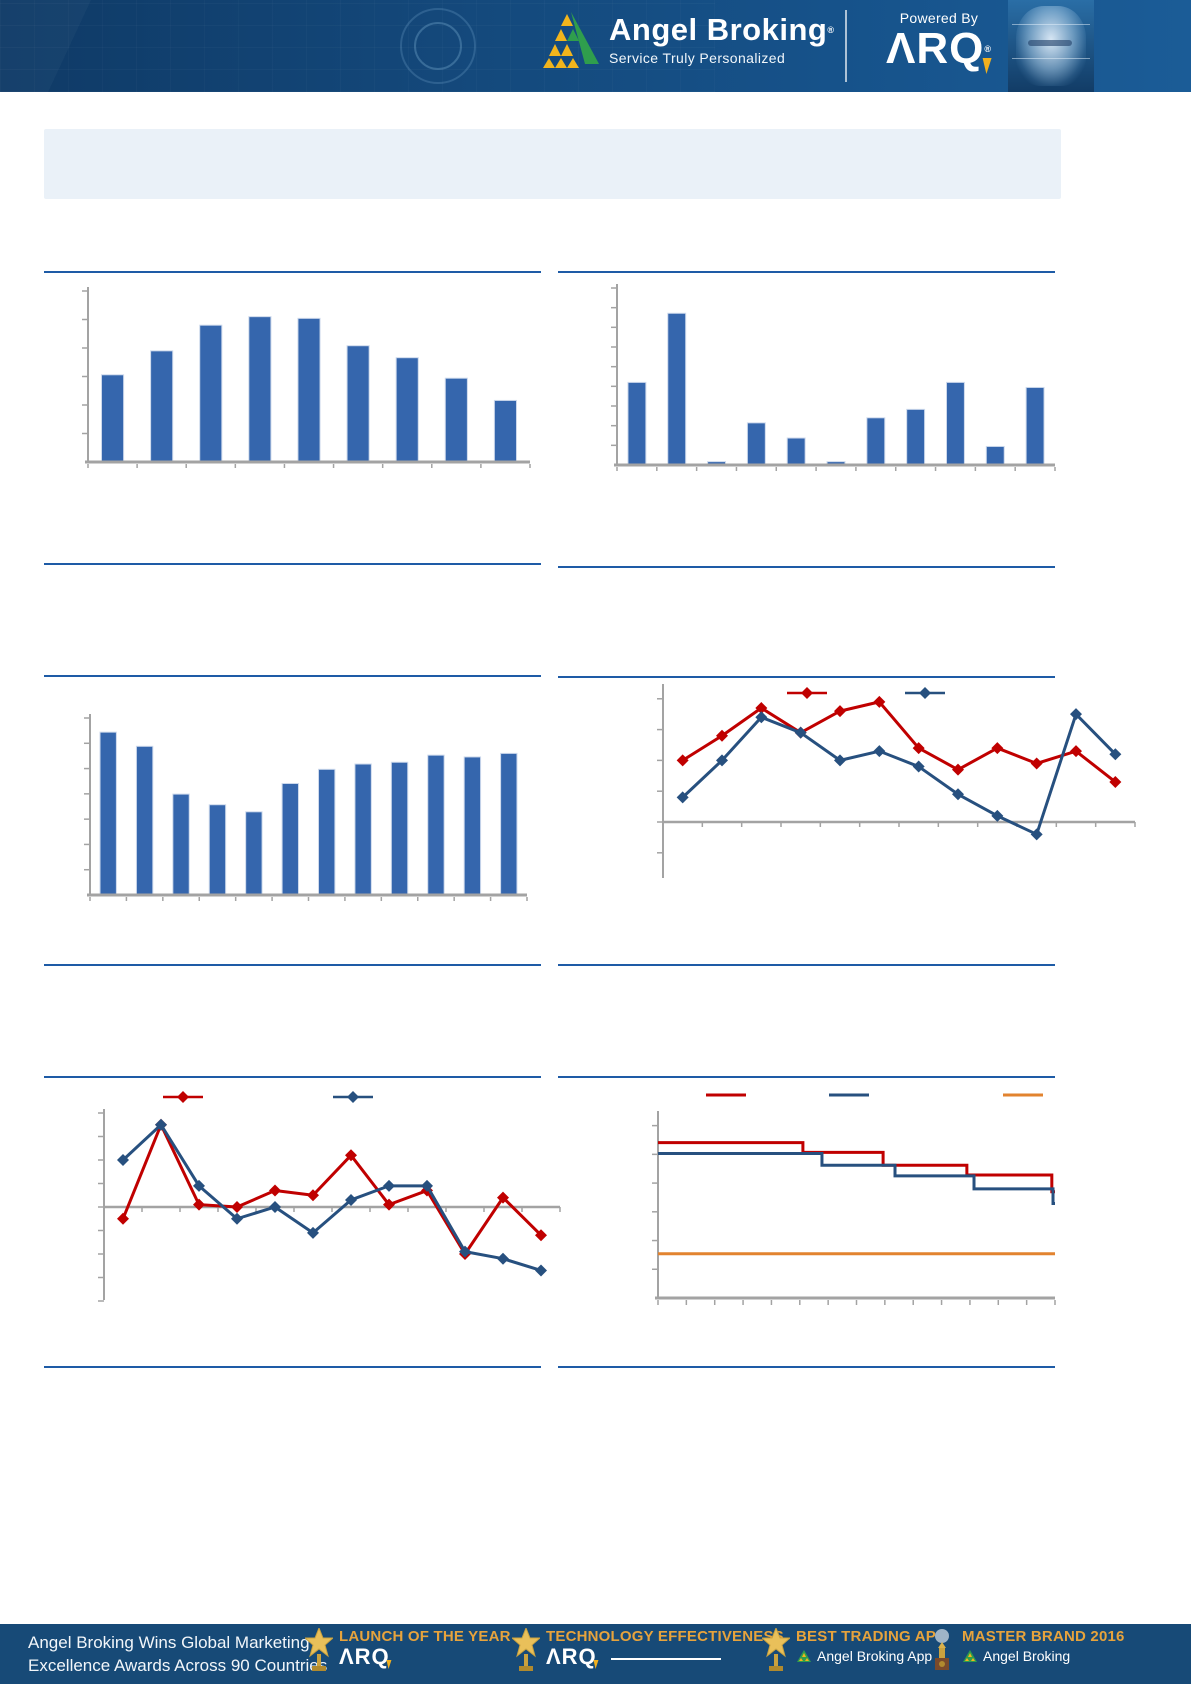 The height and width of the screenshot is (1684, 1191). I want to click on visor-decoration, so click(1050, 43).